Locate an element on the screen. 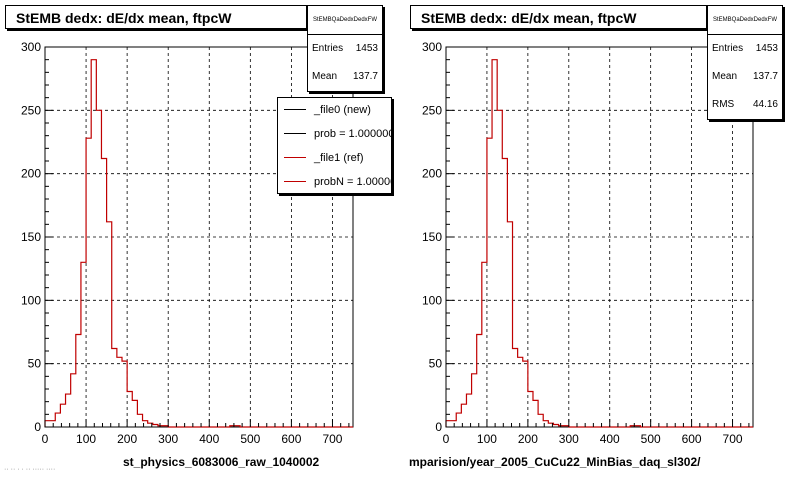 This screenshot has height=480, width=800. legend-entry-new: _file0 (new) is located at coordinates (334, 110).